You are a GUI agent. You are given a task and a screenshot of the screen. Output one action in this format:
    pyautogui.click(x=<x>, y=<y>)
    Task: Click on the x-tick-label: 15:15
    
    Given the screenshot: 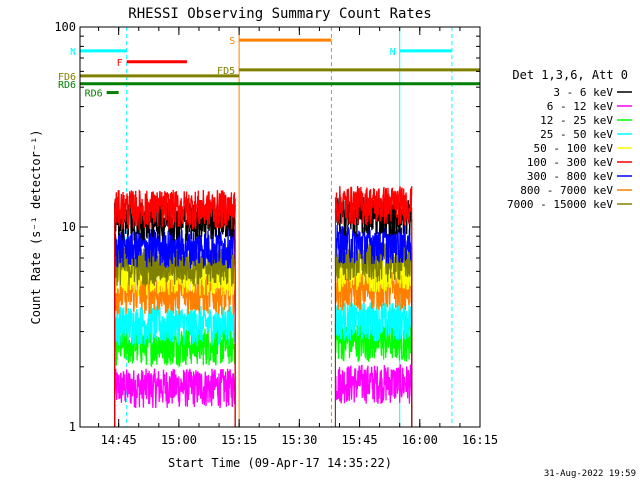 What is the action you would take?
    pyautogui.click(x=239, y=440)
    